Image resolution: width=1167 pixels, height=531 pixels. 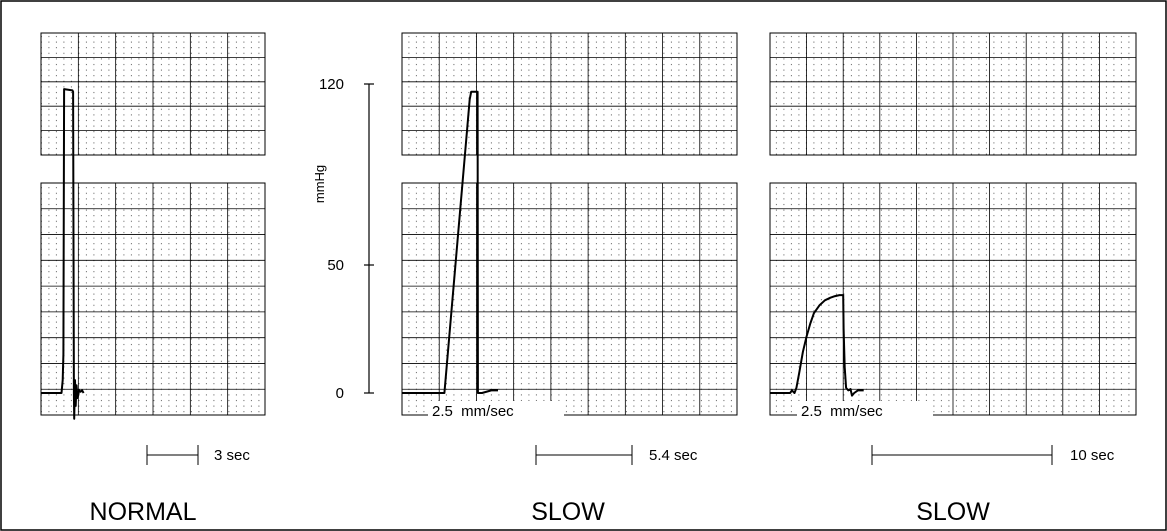 I want to click on duration-label-2: 5.4 sec, so click(x=673, y=455).